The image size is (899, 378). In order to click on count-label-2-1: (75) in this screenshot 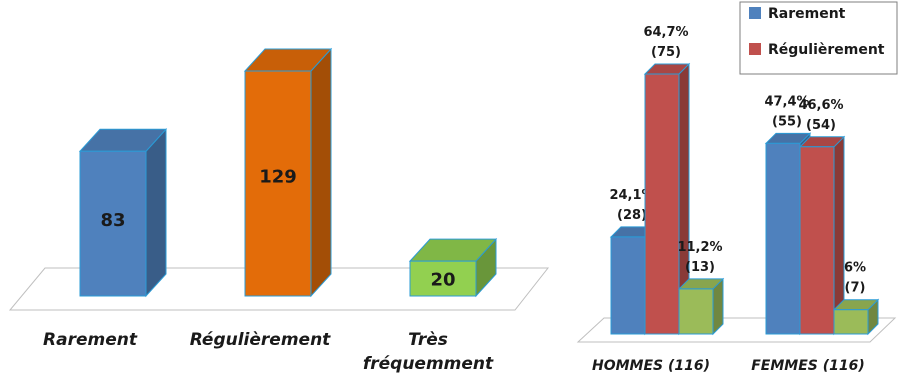, I will do `click(666, 52)`.